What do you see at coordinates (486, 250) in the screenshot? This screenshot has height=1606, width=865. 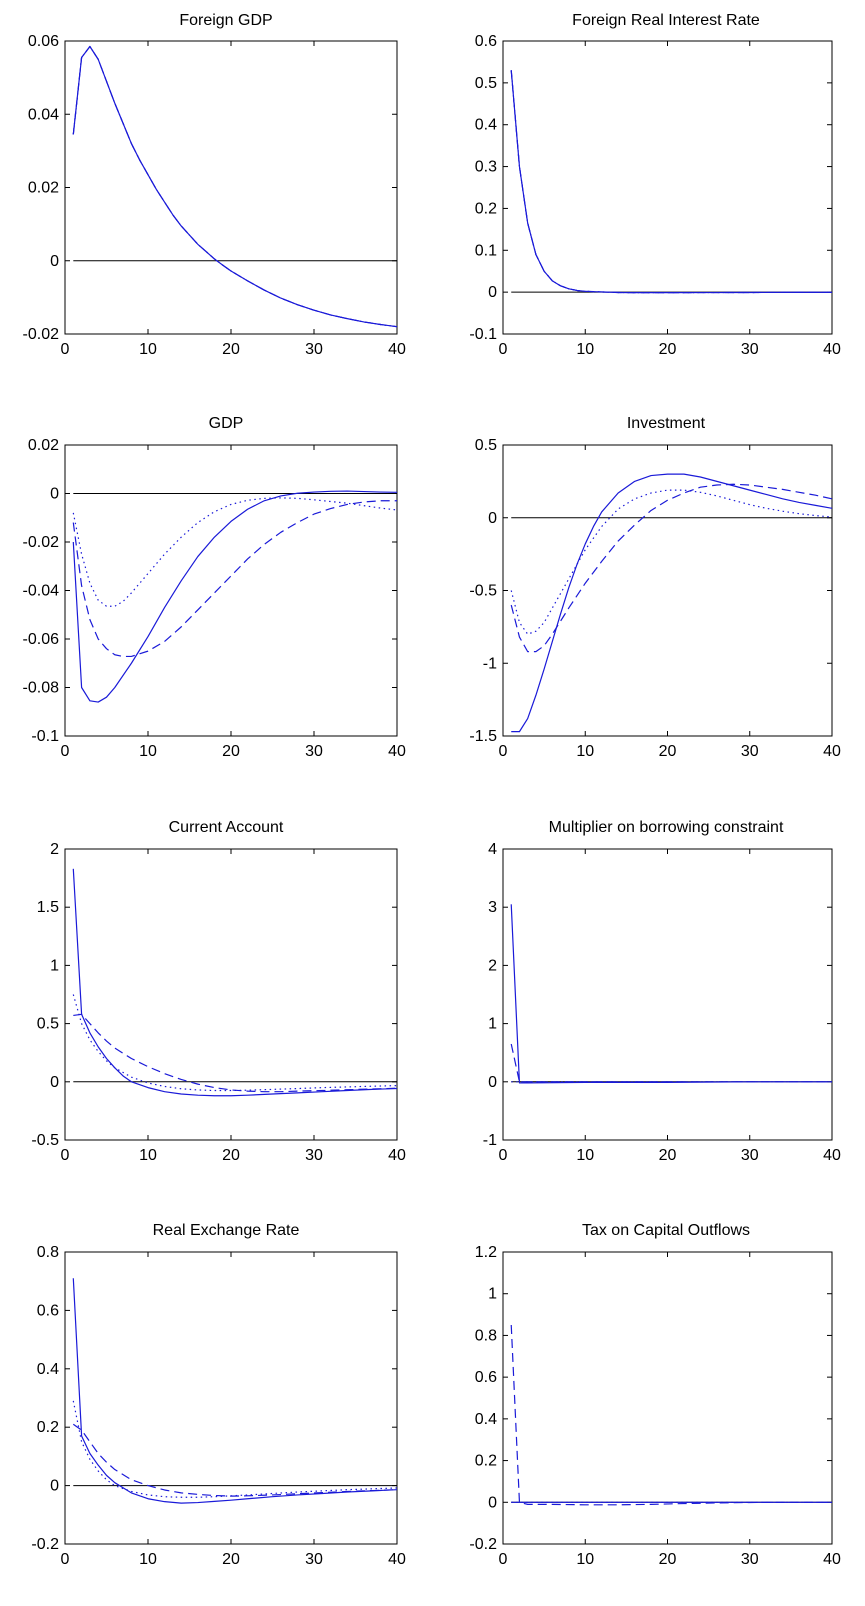 I see `y-tick-label: 0.1` at bounding box center [486, 250].